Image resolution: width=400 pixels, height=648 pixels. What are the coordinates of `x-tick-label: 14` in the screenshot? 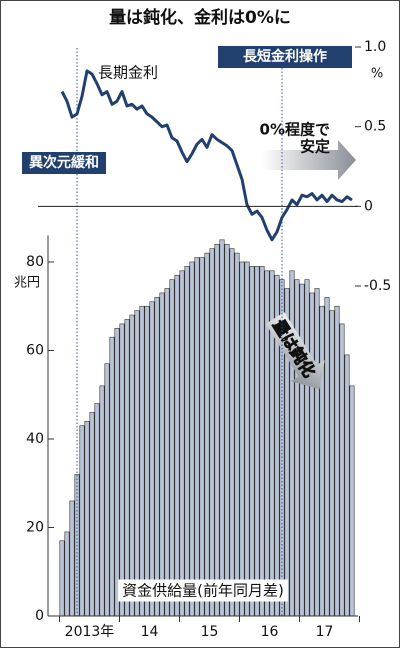 It's located at (150, 632).